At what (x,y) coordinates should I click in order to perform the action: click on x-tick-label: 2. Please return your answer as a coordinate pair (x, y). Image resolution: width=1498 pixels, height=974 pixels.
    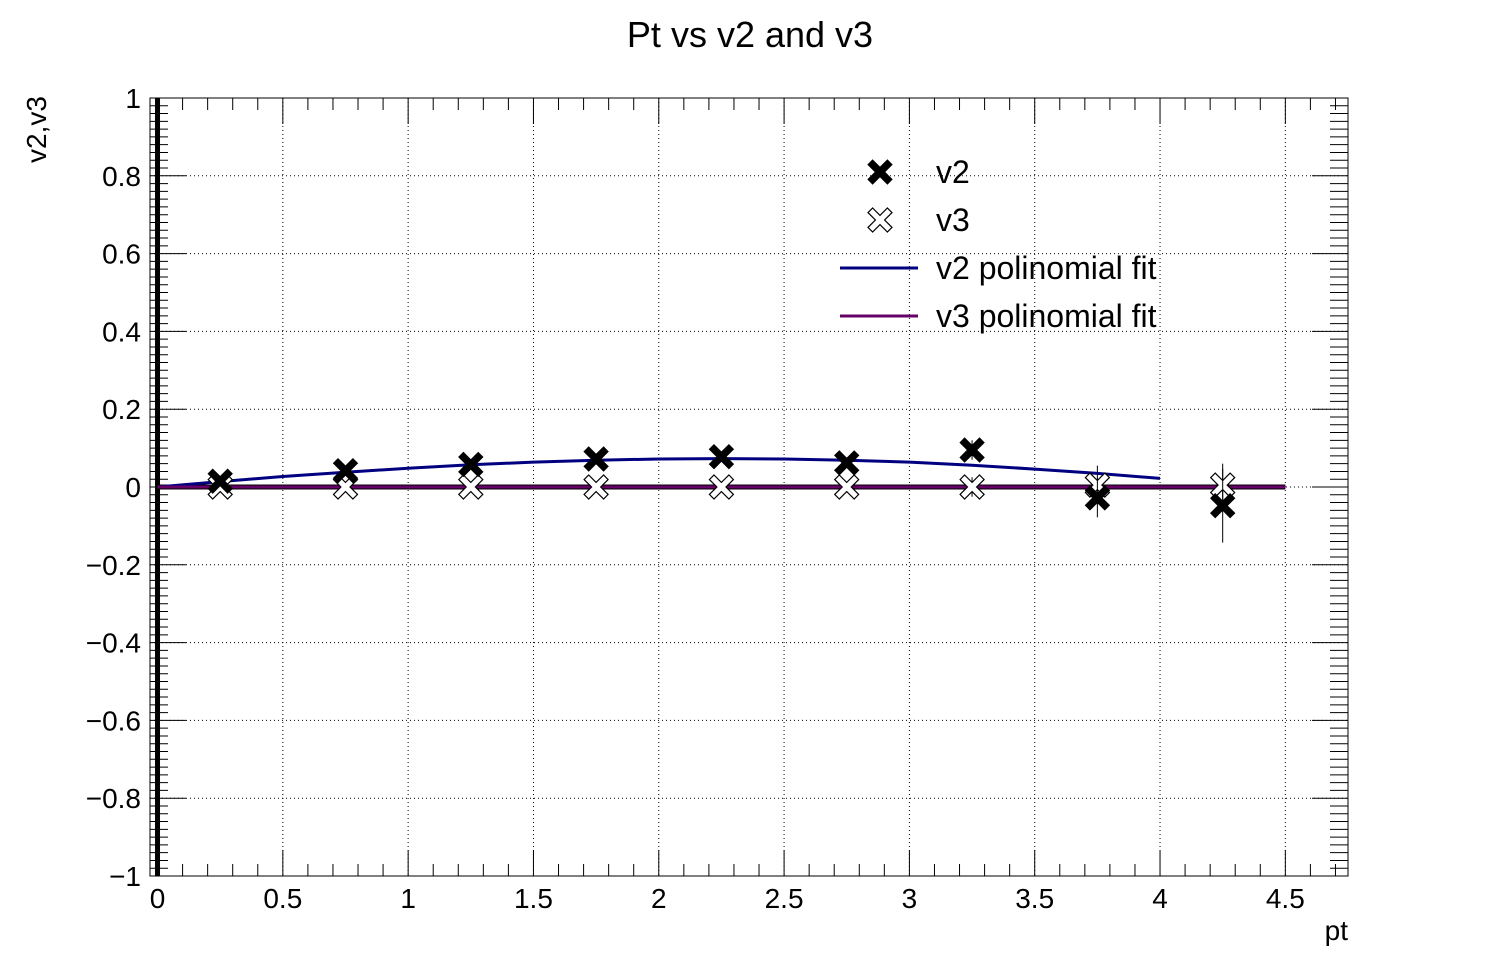
    Looking at the image, I should click on (659, 898).